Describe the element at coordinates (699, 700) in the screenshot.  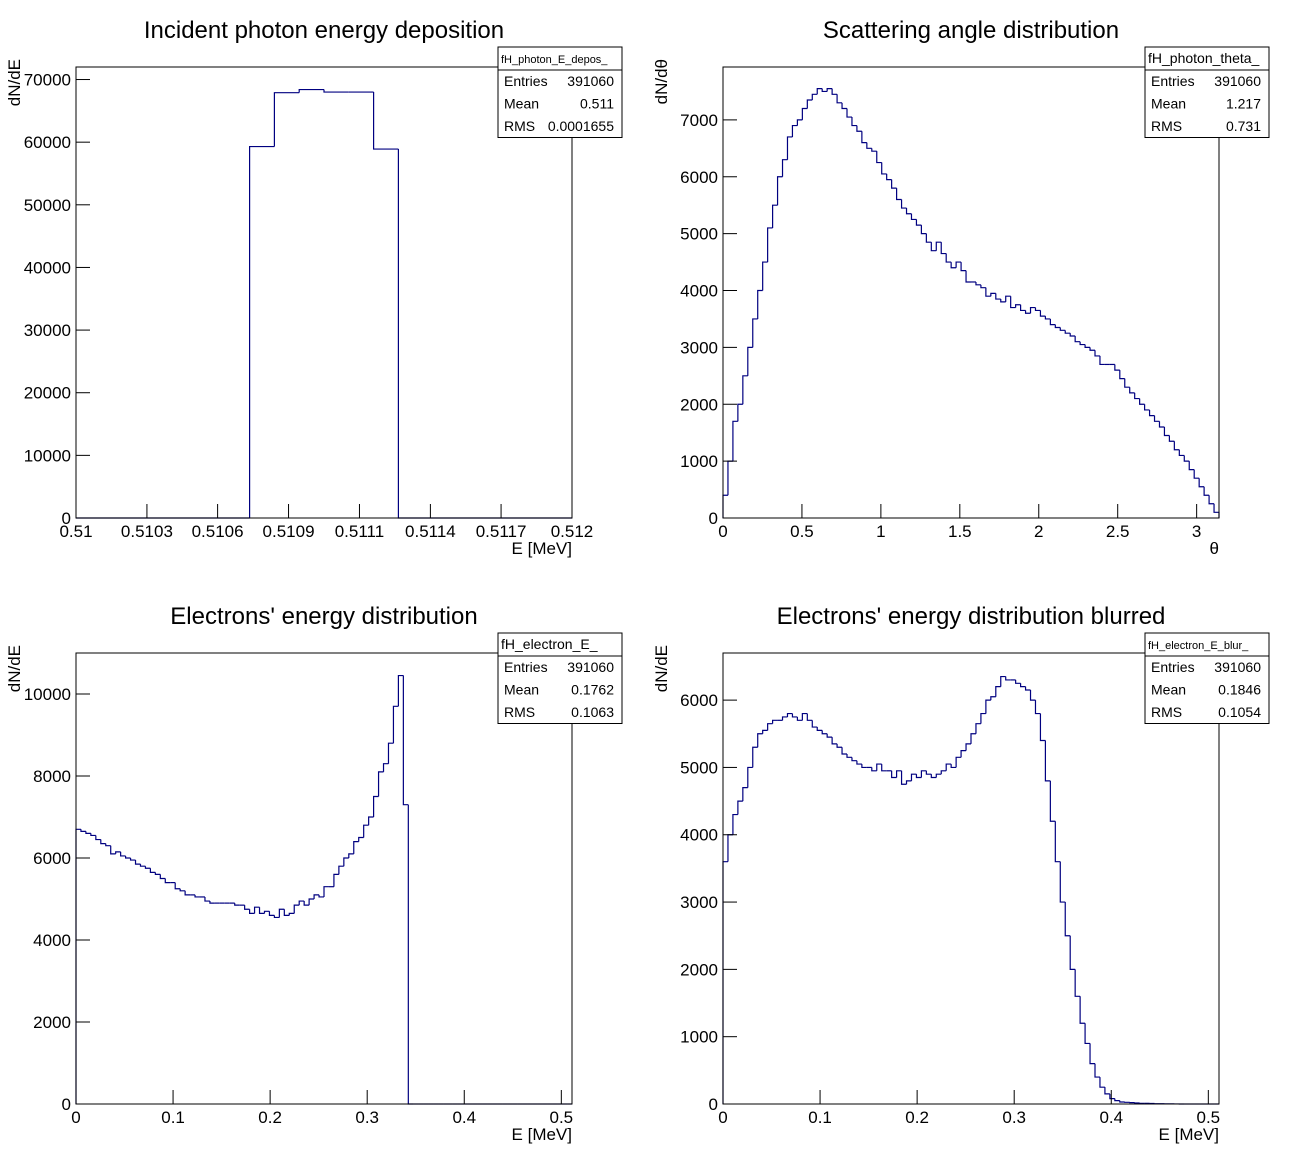
I see `y-tick-label: 6000` at that location.